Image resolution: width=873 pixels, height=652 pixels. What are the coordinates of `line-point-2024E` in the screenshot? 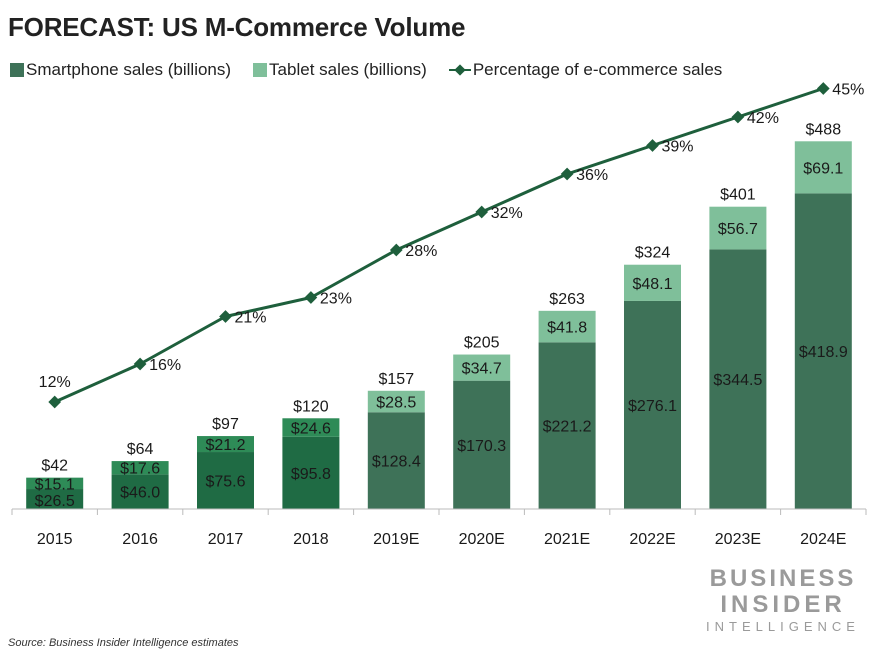 It's located at (823, 88).